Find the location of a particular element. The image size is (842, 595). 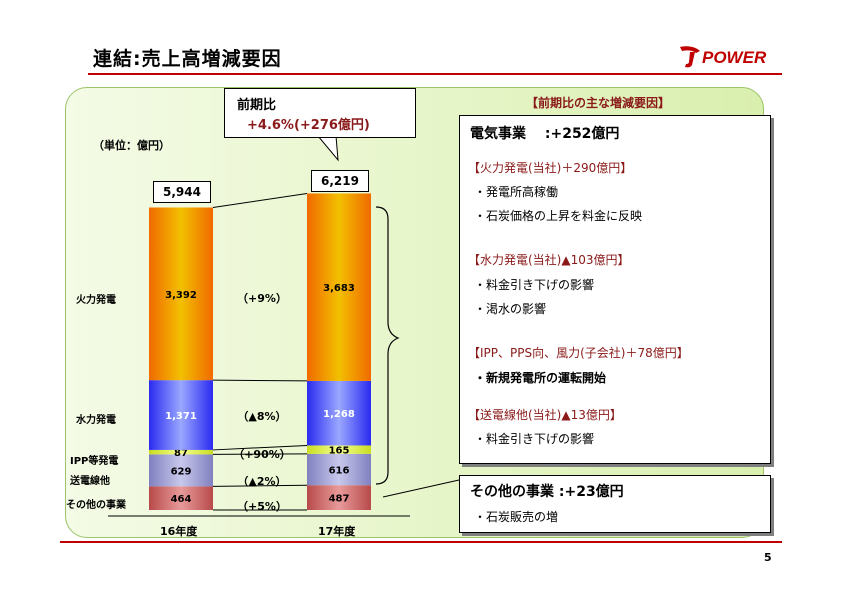

data-label-hydro-fy16: 1,371 is located at coordinates (181, 416).